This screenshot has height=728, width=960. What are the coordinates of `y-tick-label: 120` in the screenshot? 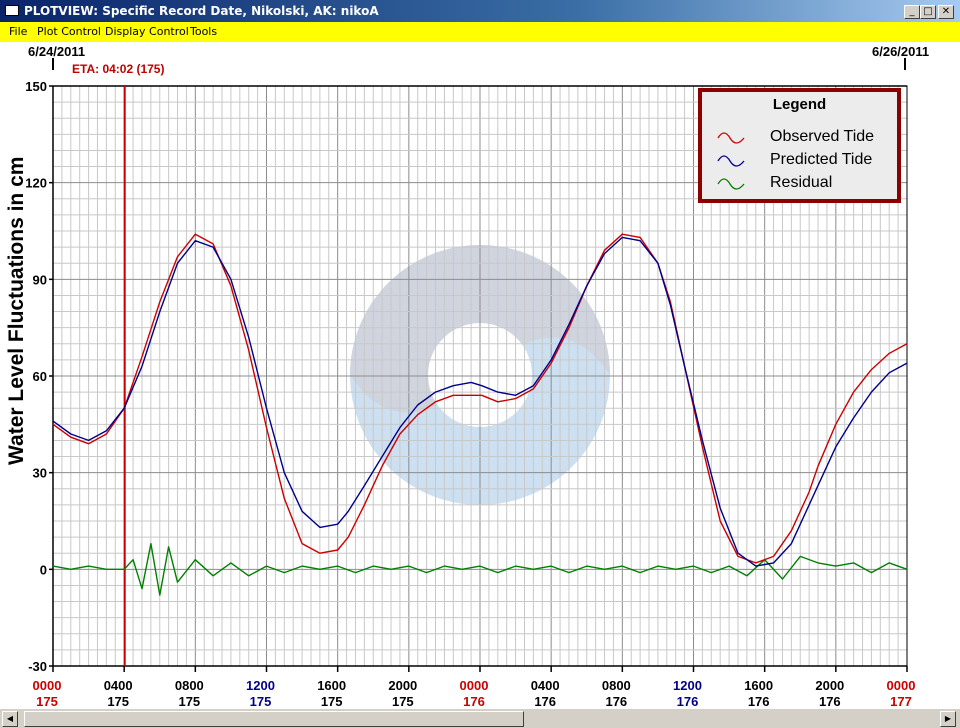 It's located at (36, 183).